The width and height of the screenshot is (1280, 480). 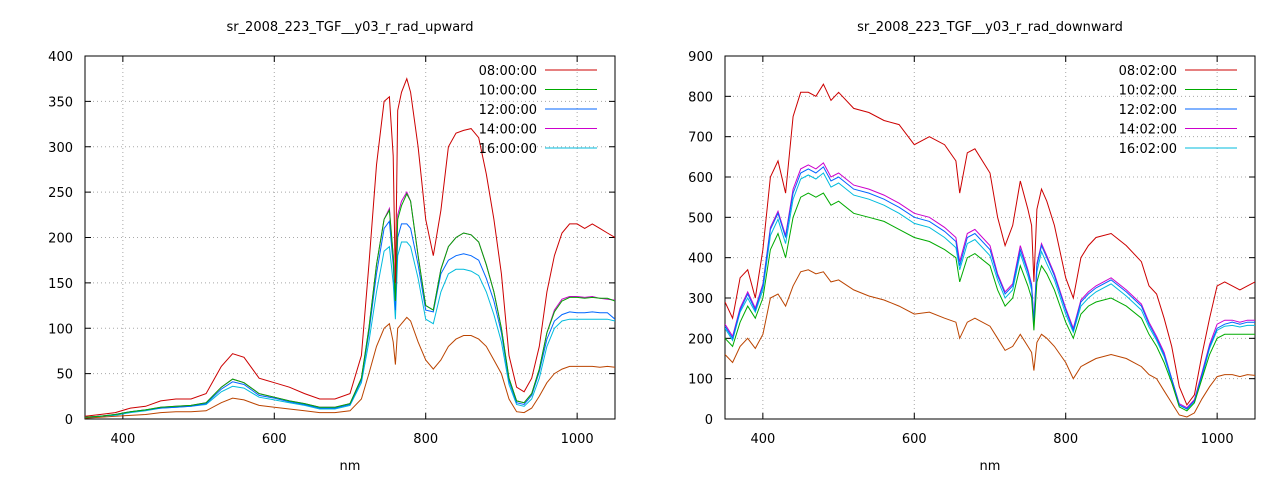 I want to click on chart-title: sr_2008_223_TGF__y03_r_rad_downward, so click(x=990, y=27).